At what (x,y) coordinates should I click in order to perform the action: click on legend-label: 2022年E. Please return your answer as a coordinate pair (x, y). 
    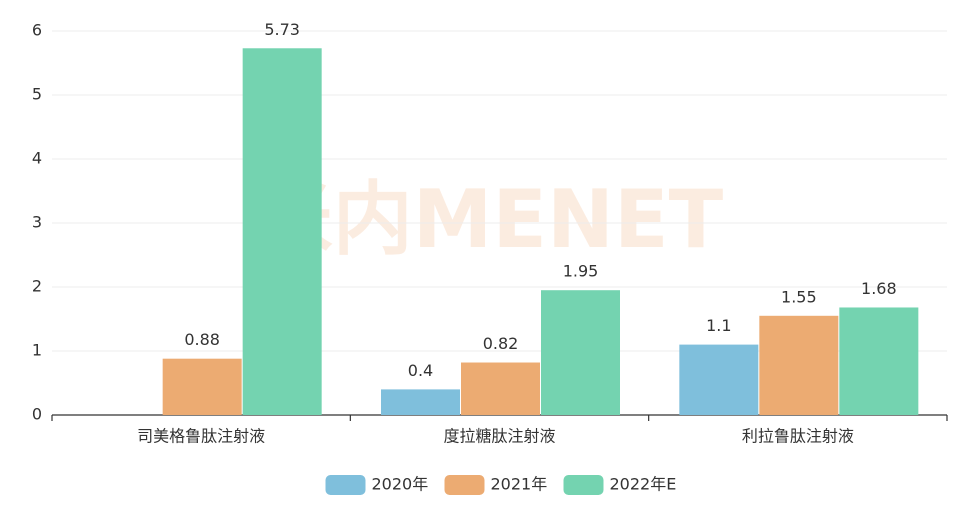
    Looking at the image, I should click on (643, 484).